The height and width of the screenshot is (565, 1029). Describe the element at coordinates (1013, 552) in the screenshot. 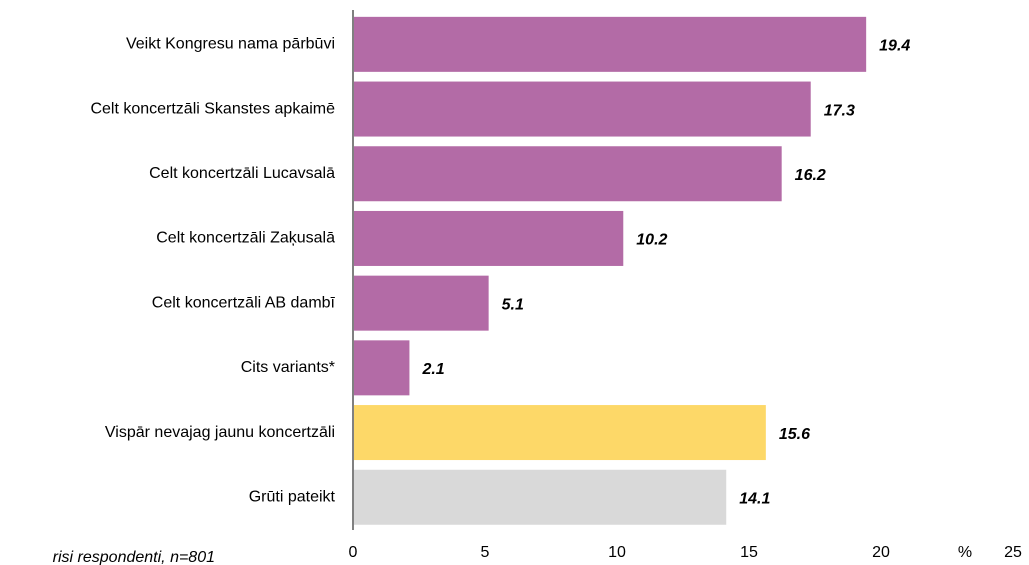

I see `x-tick-label: 25` at that location.